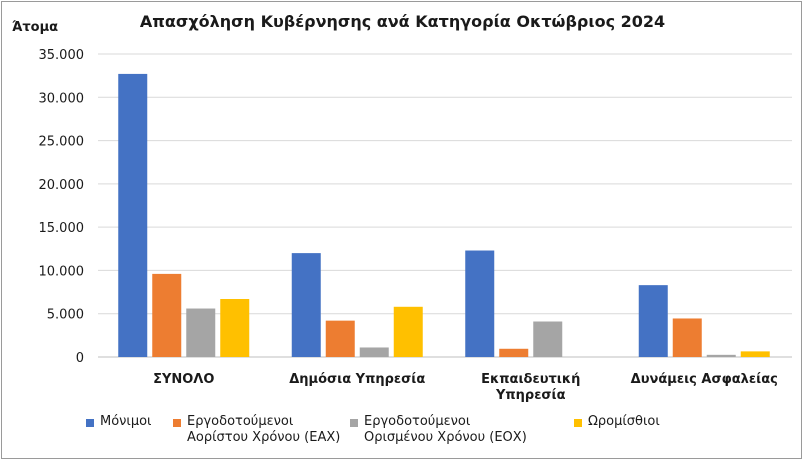  What do you see at coordinates (62, 142) in the screenshot?
I see `y-tick-label: 25.000` at bounding box center [62, 142].